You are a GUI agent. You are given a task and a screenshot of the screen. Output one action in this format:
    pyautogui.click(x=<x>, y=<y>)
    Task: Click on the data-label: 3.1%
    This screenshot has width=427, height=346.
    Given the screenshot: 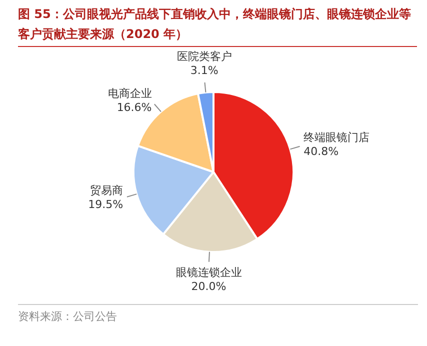 What is the action you would take?
    pyautogui.click(x=204, y=71)
    